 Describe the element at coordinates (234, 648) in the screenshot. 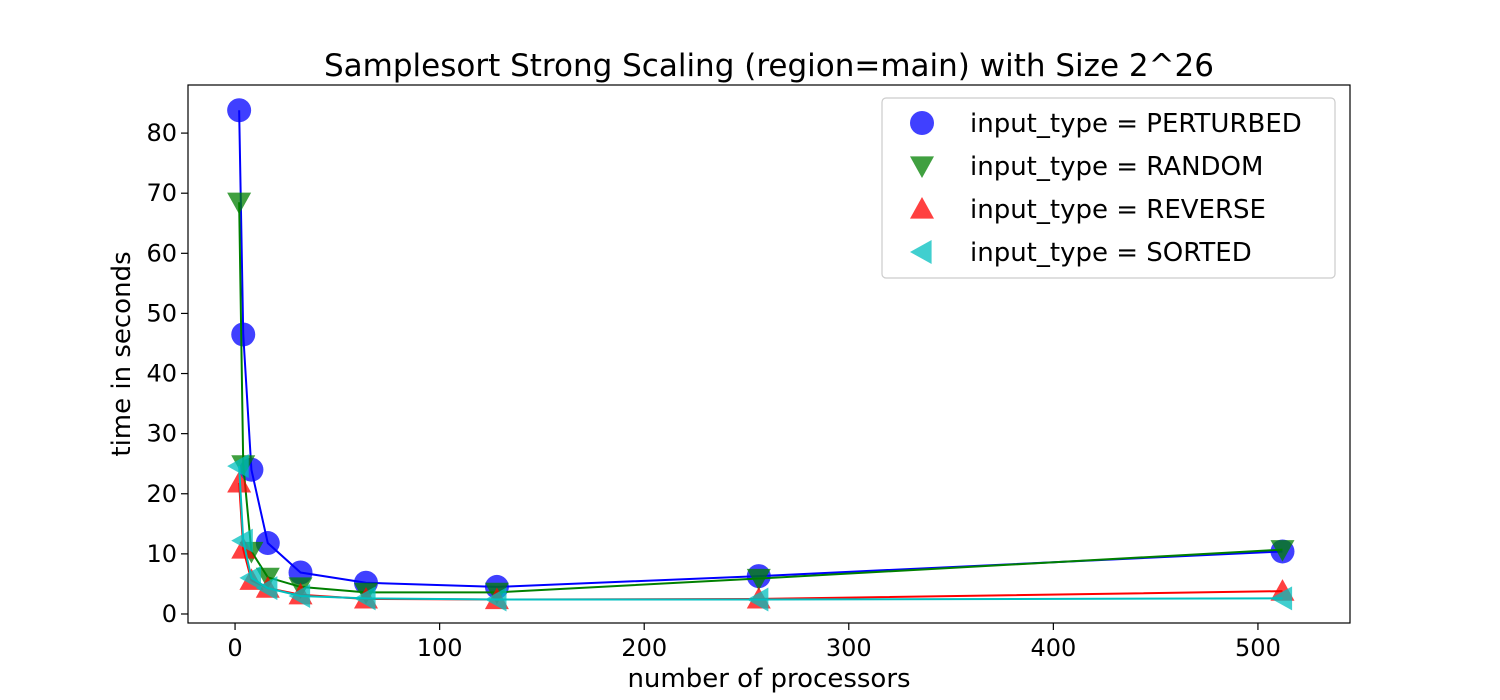

I see `x-tick-label: 0` at that location.